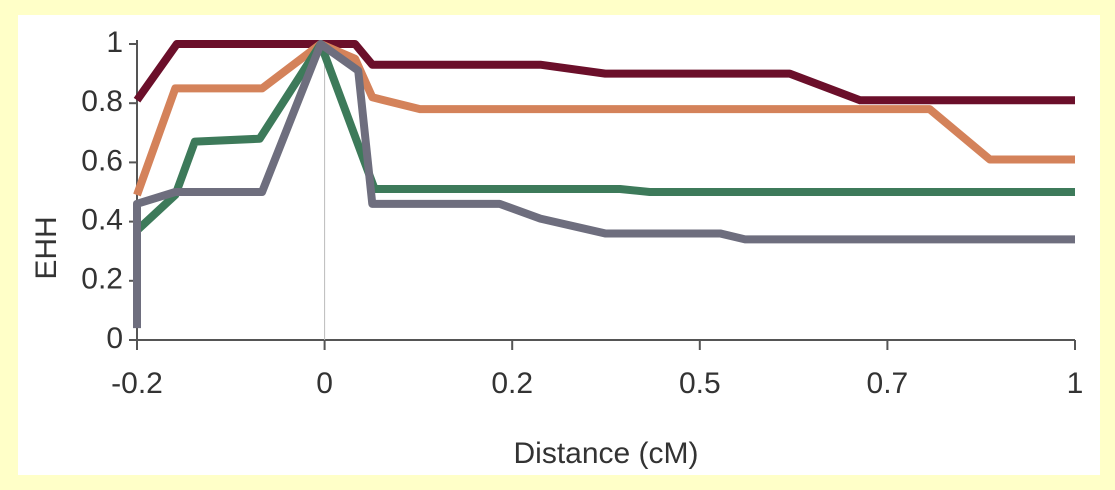  I want to click on y-tick-label: 0.8, so click(102, 101).